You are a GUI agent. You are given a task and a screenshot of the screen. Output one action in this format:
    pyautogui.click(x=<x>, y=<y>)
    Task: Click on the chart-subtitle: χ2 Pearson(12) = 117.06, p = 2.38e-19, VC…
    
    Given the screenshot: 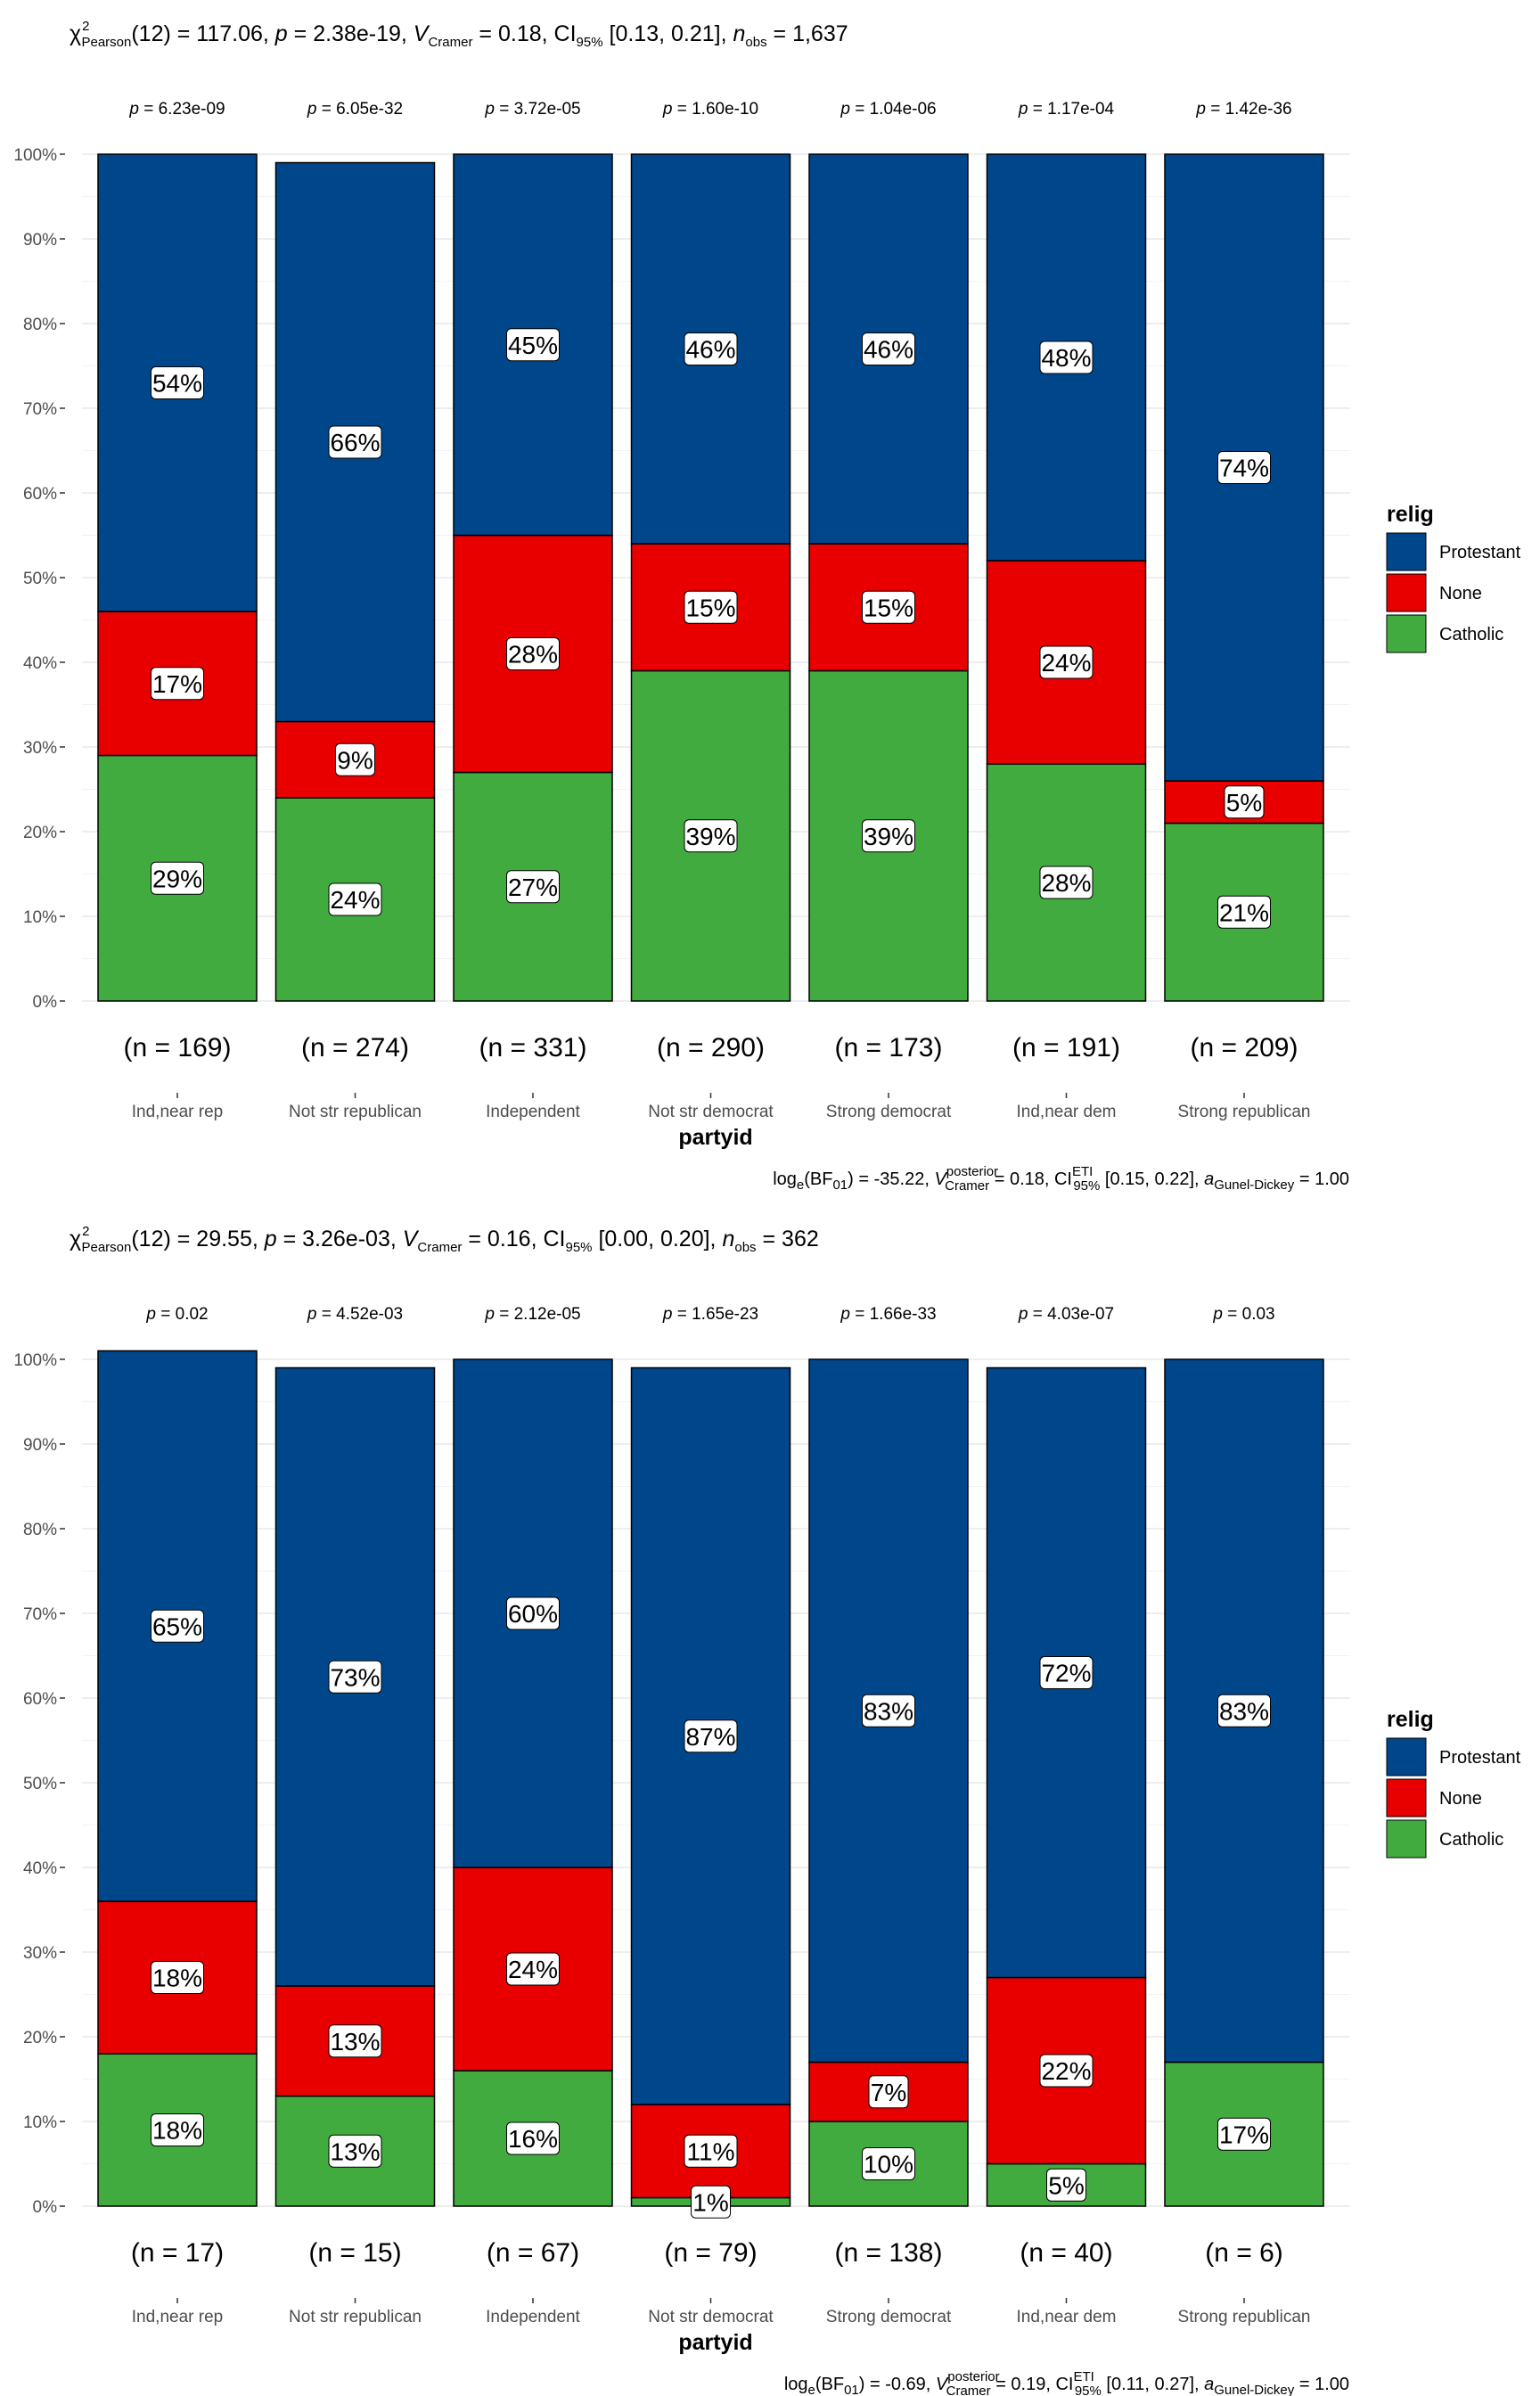 What is the action you would take?
    pyautogui.click(x=459, y=34)
    